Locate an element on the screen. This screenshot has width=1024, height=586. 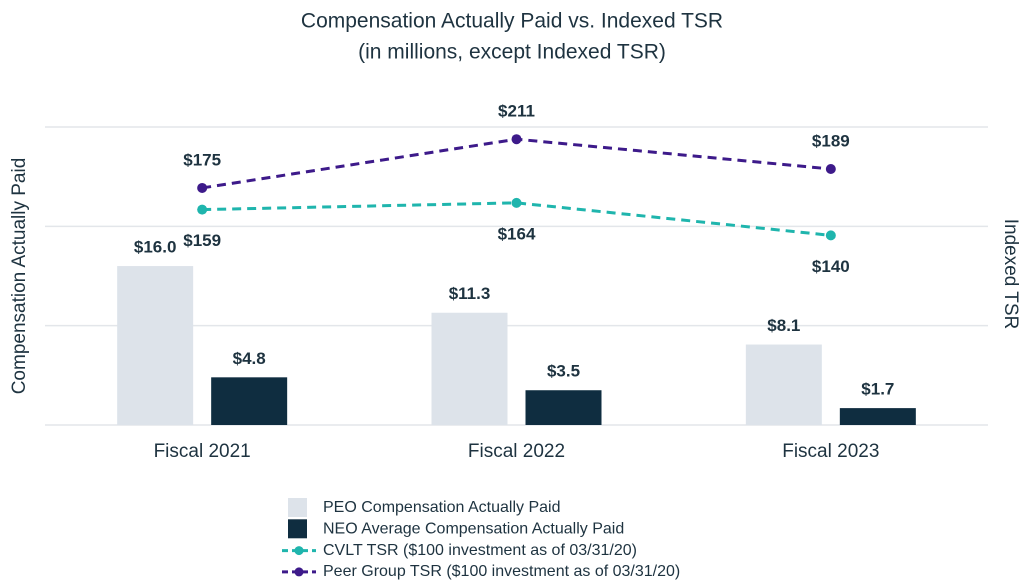
data-label: $11.3 is located at coordinates (470, 293).